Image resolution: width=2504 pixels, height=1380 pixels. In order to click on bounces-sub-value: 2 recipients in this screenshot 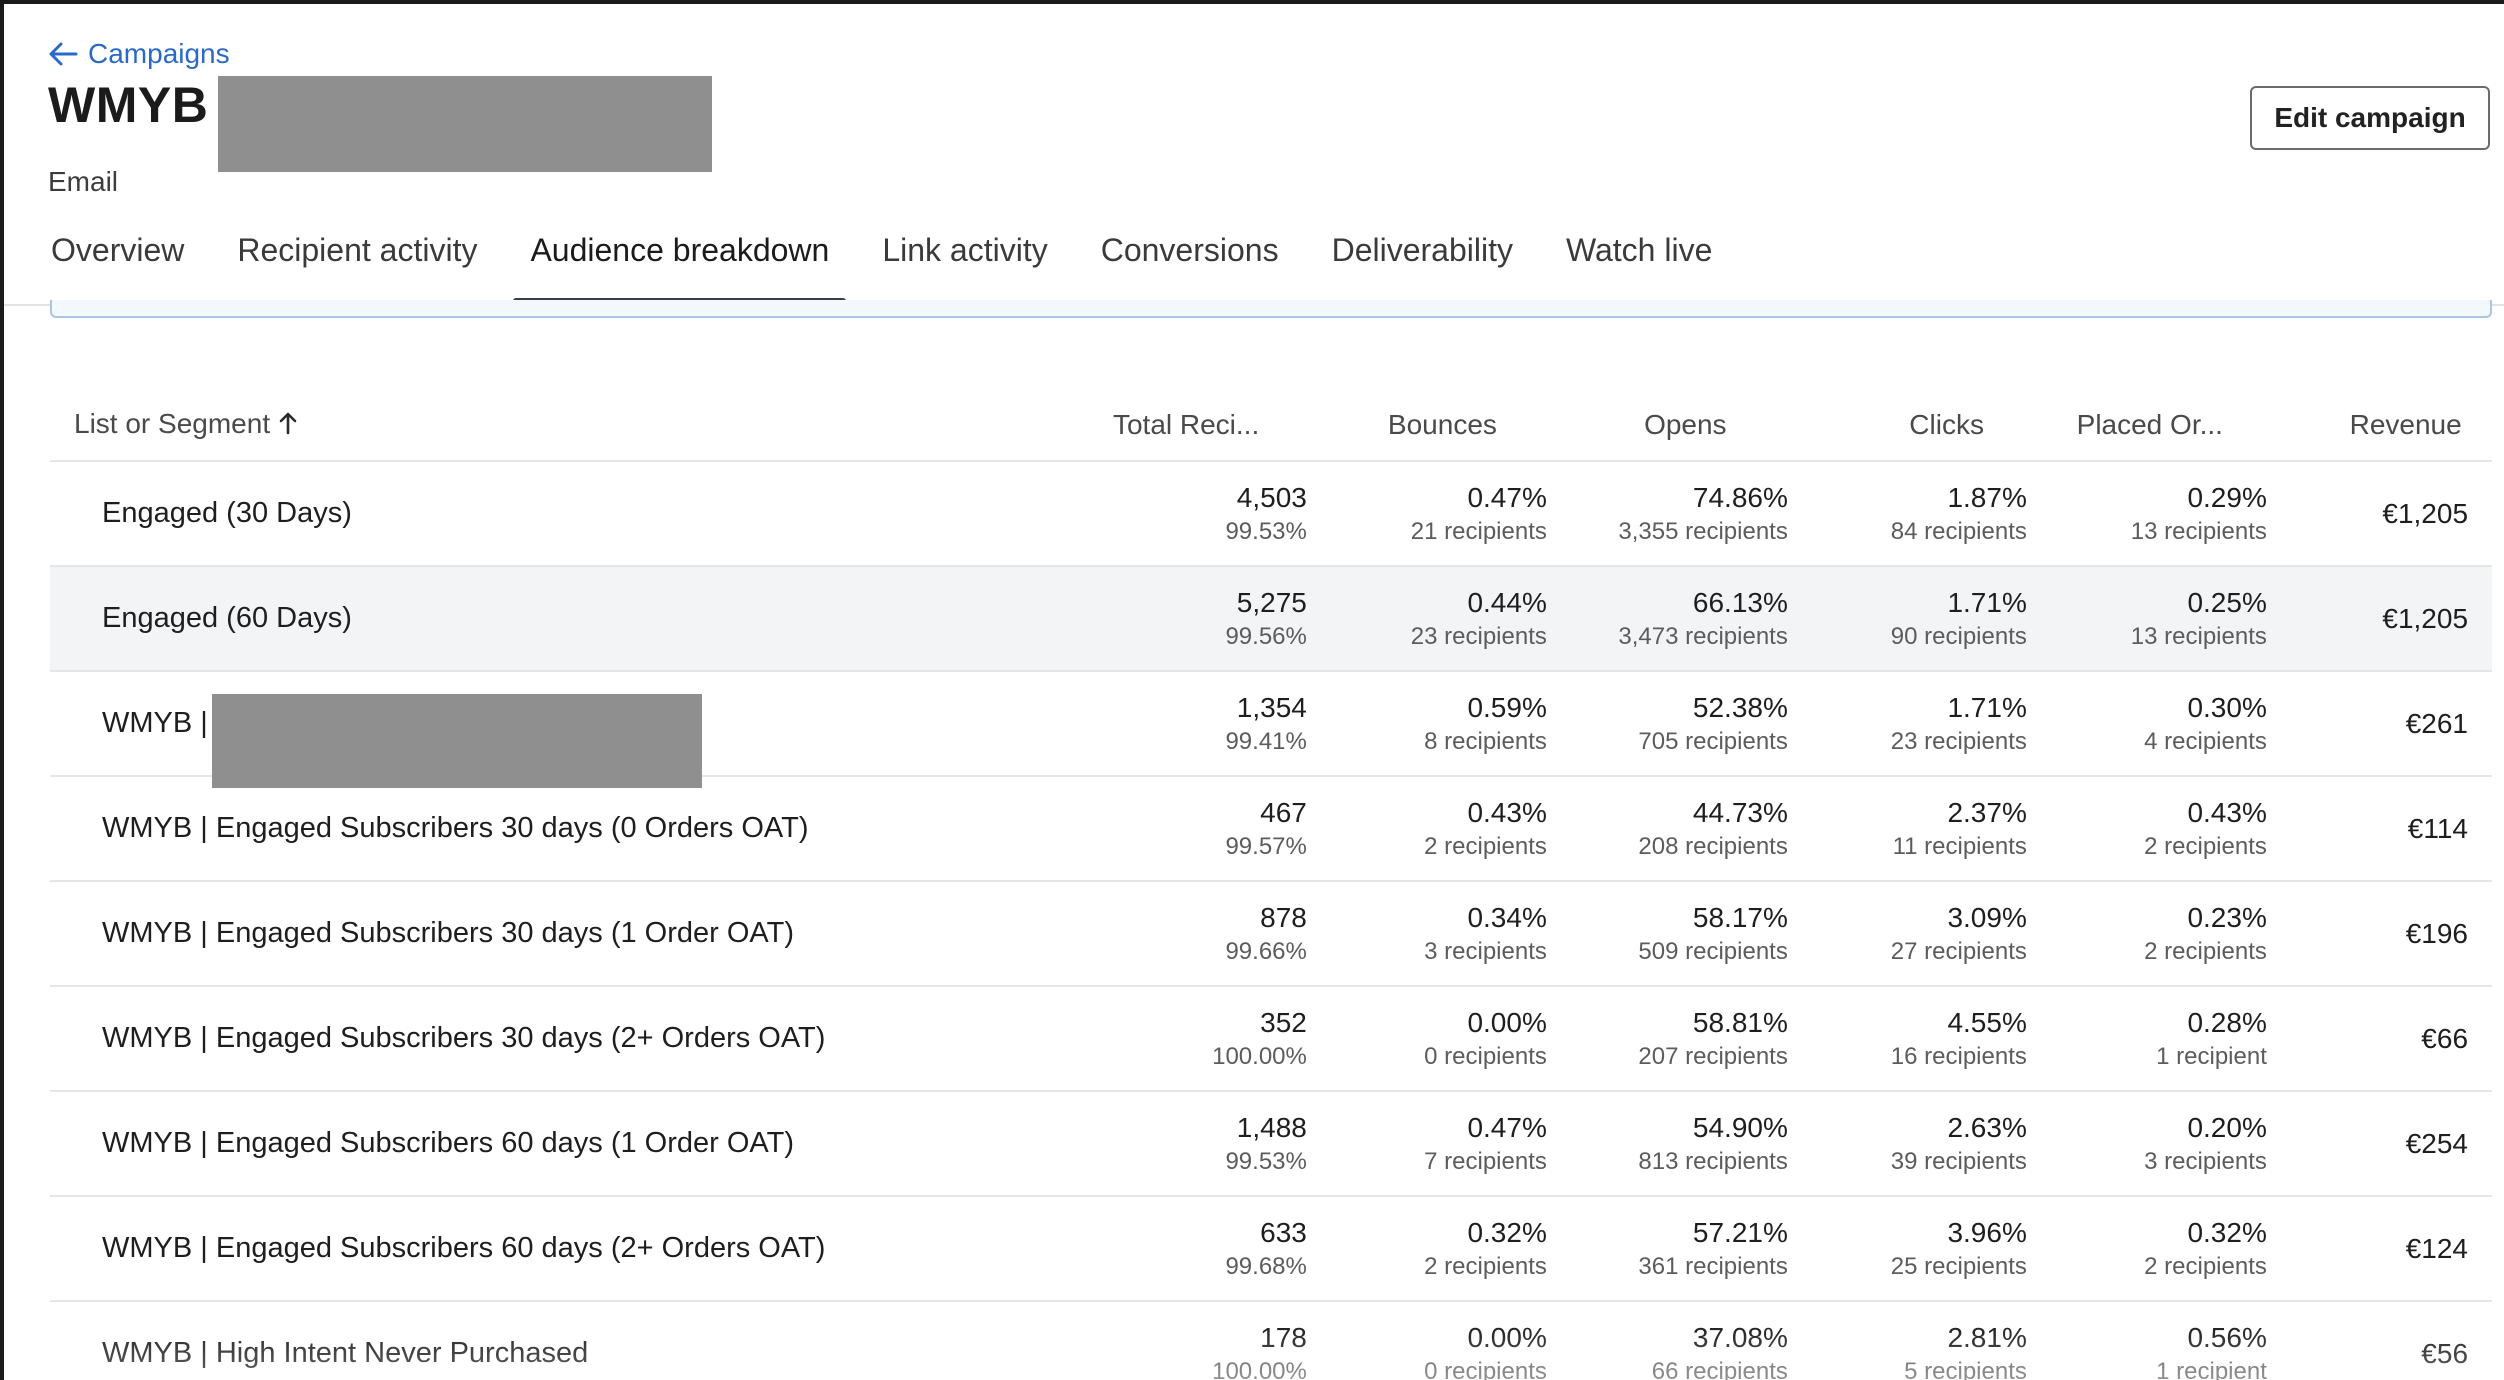, I will do `click(1485, 1266)`.